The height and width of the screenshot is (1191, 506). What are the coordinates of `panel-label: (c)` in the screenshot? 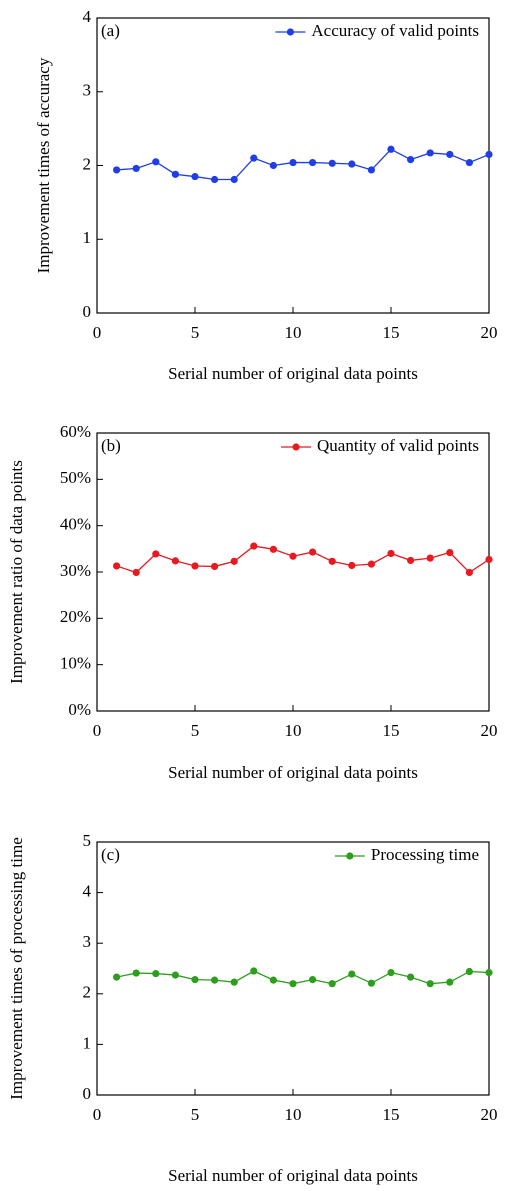 It's located at (110, 854).